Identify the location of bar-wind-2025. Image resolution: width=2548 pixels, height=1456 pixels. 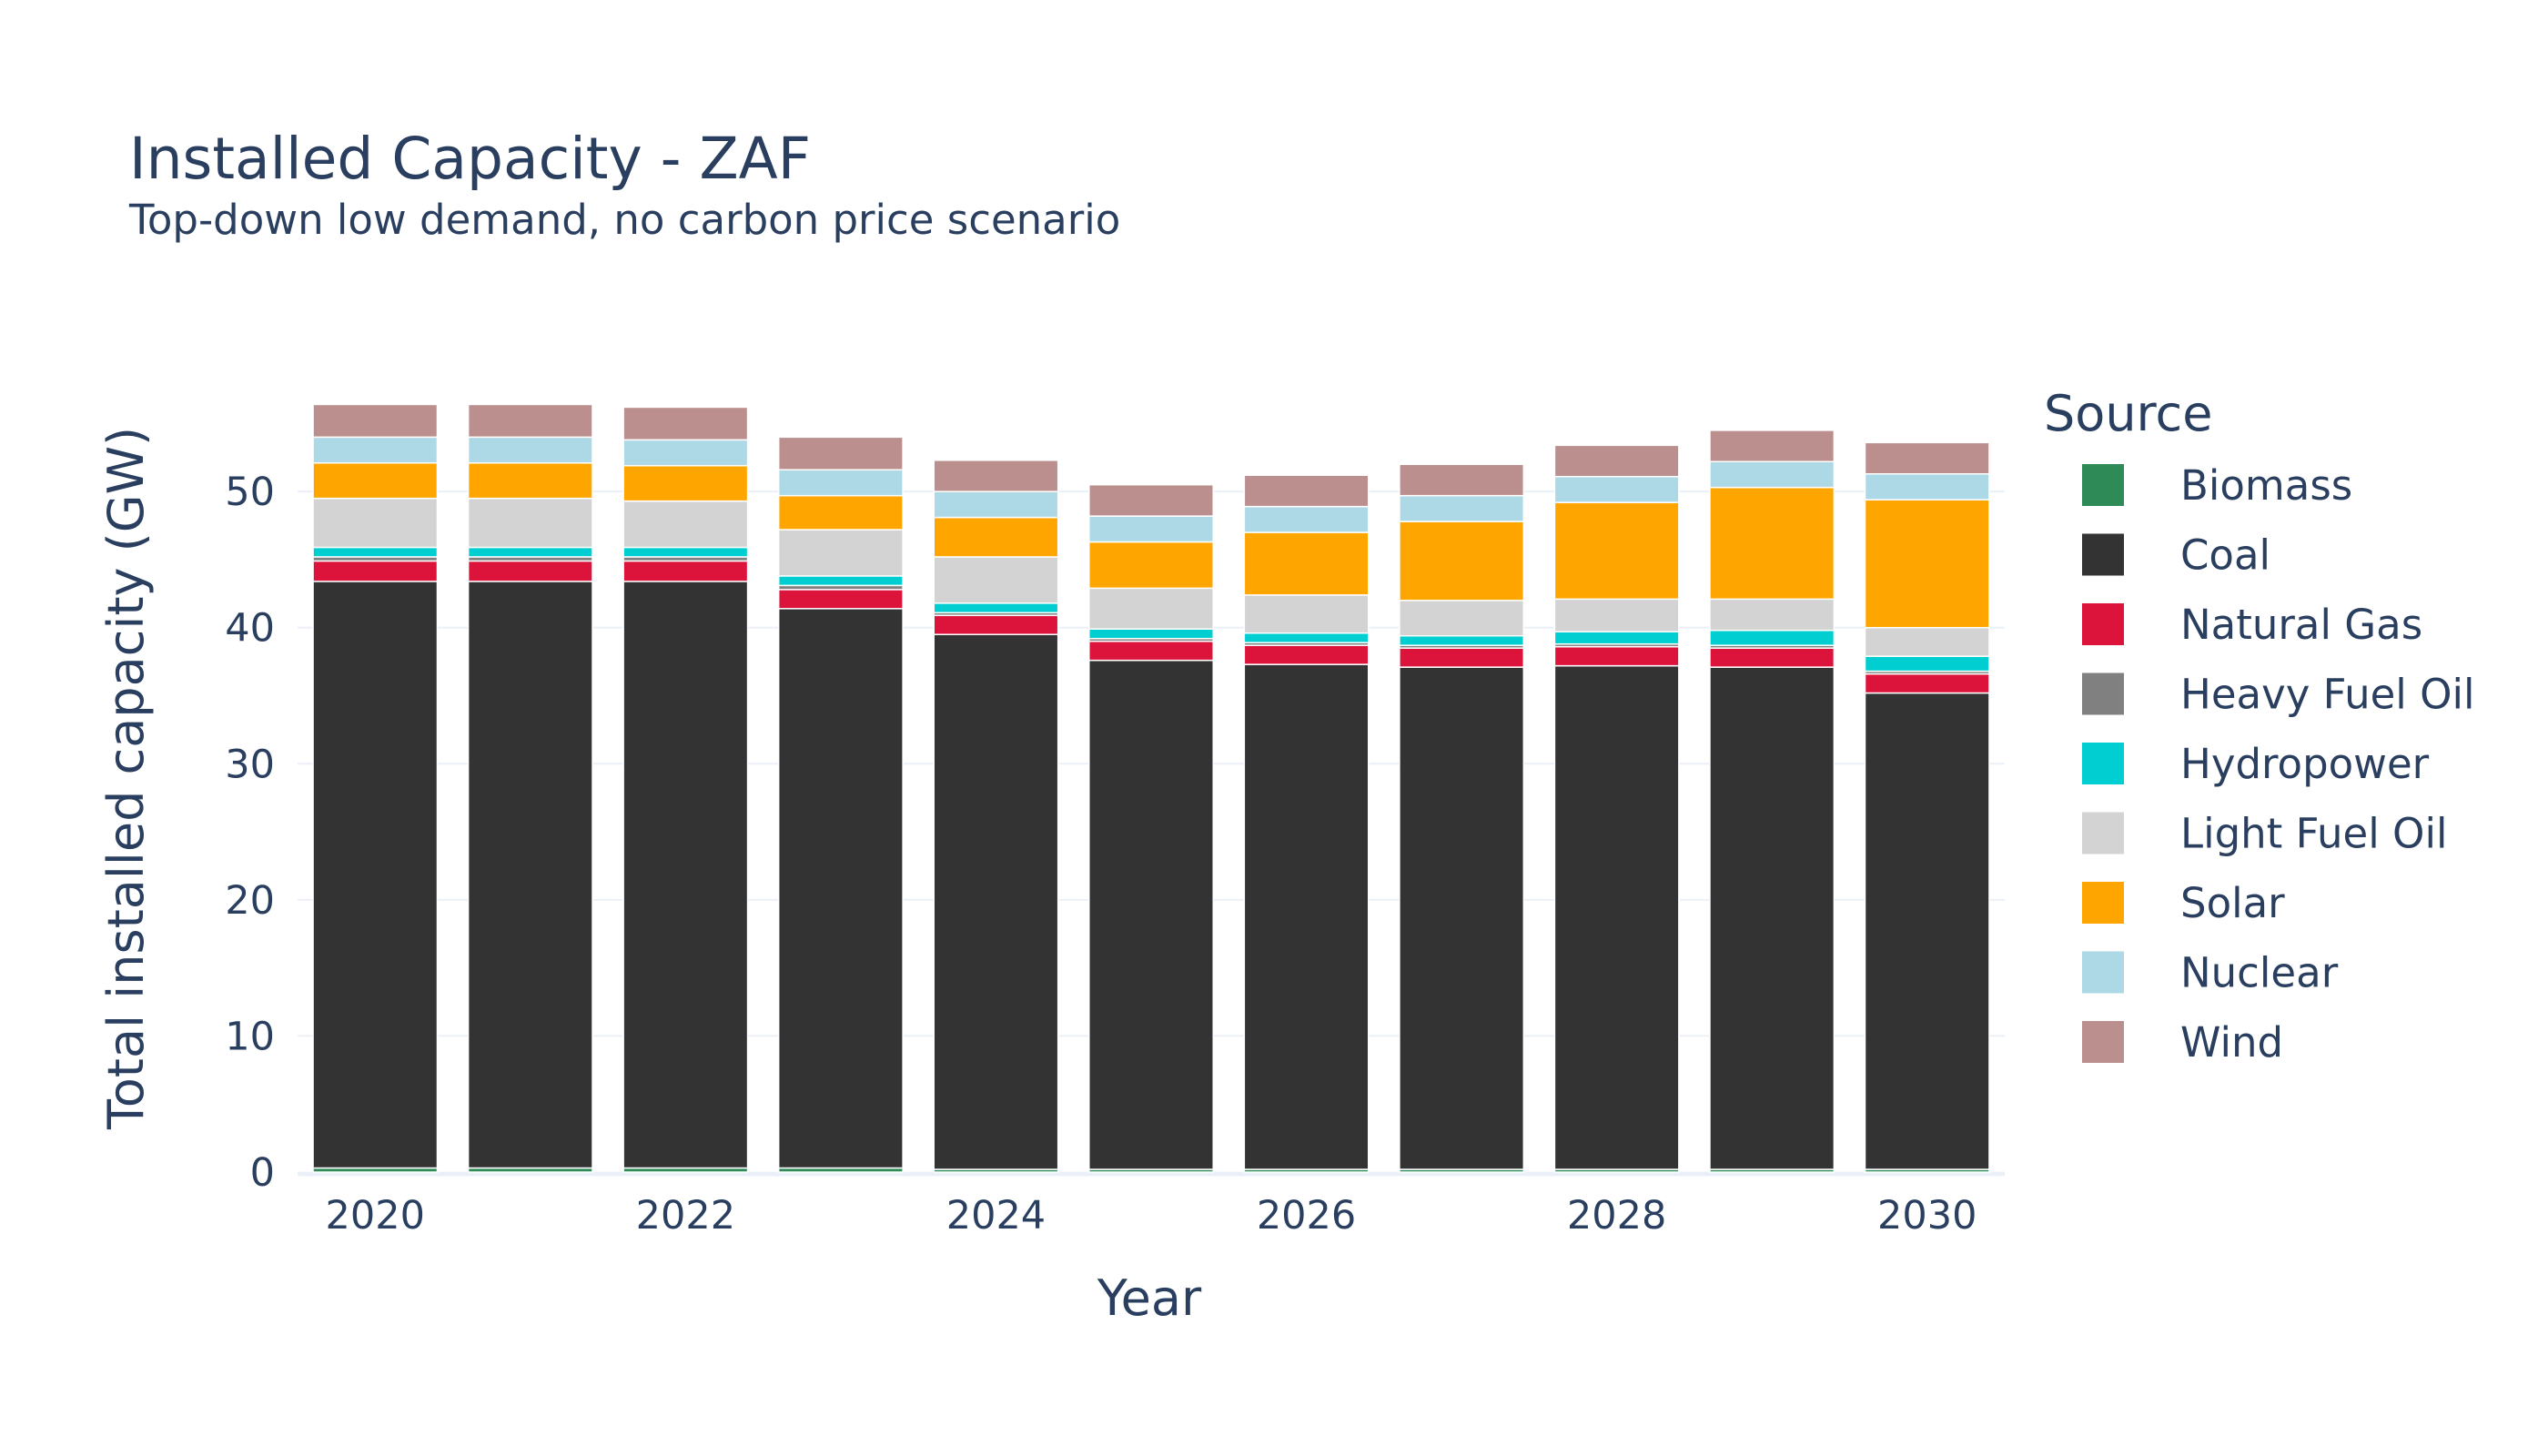
(1151, 500).